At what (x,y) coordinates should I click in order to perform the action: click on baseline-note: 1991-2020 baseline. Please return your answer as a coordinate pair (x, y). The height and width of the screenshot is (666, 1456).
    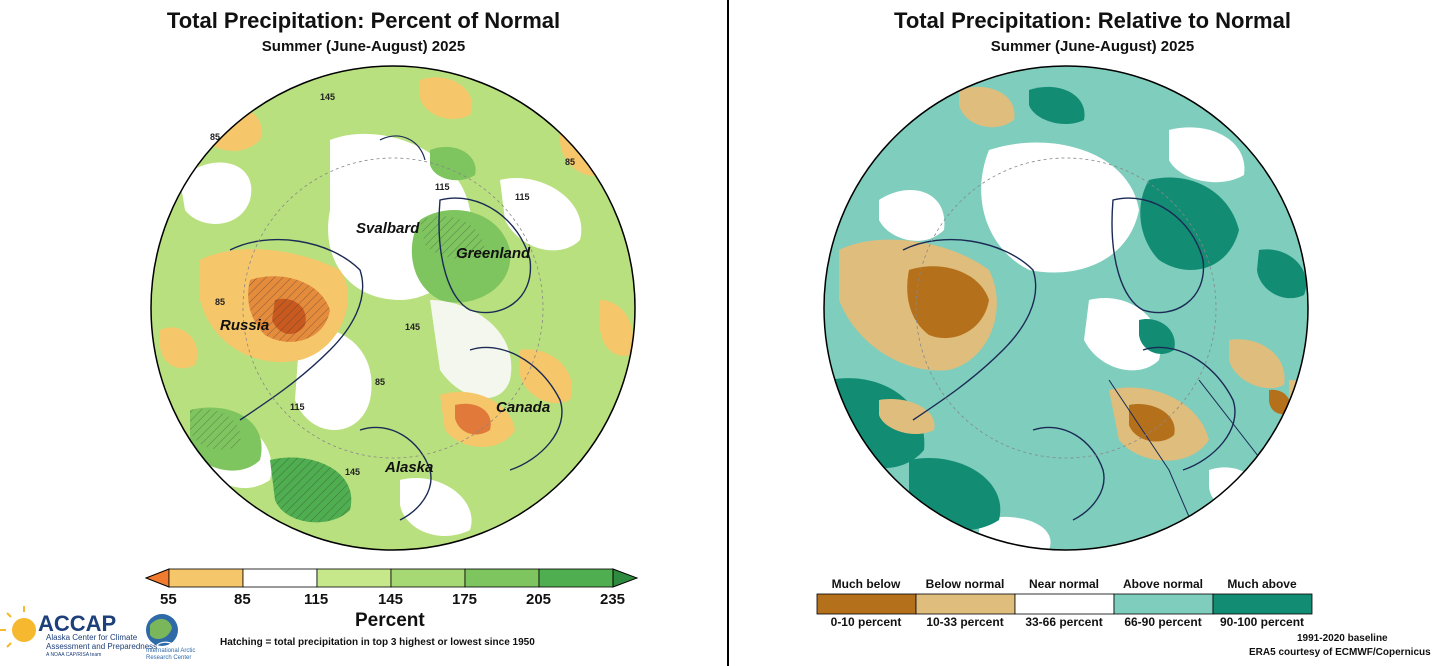
    Looking at the image, I should click on (1342, 638).